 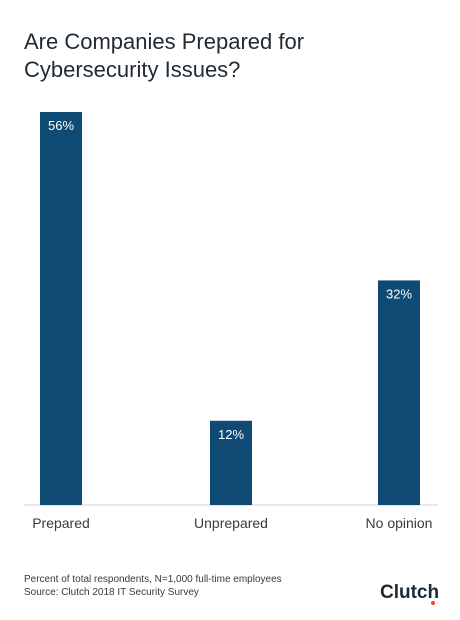 I want to click on source-note: Source: Clutch 2018 IT Security Survey, so click(x=111, y=592).